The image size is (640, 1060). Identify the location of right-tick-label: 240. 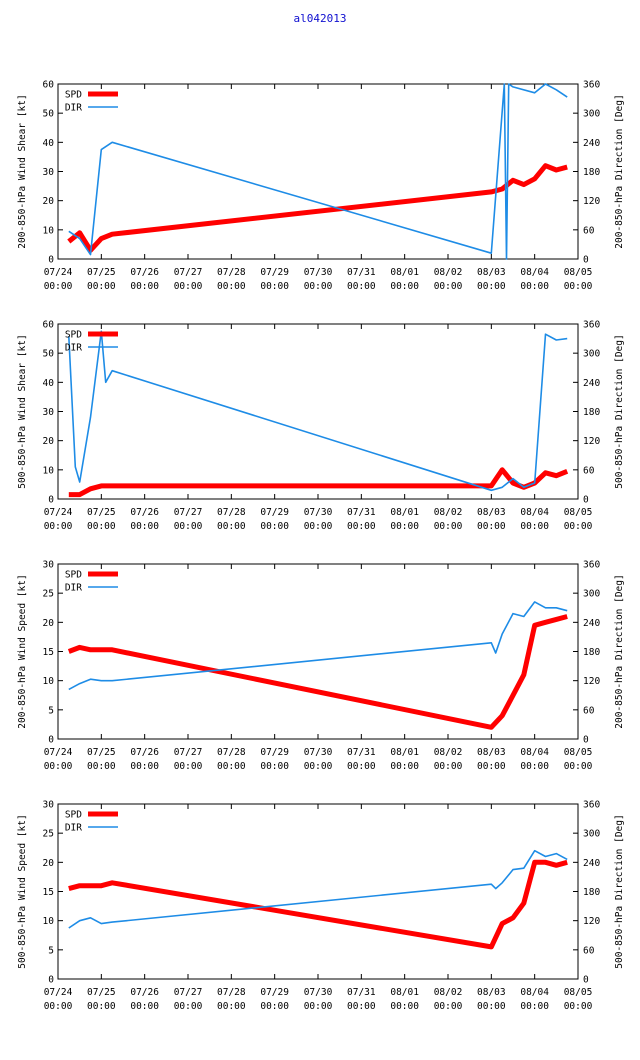
(591, 143).